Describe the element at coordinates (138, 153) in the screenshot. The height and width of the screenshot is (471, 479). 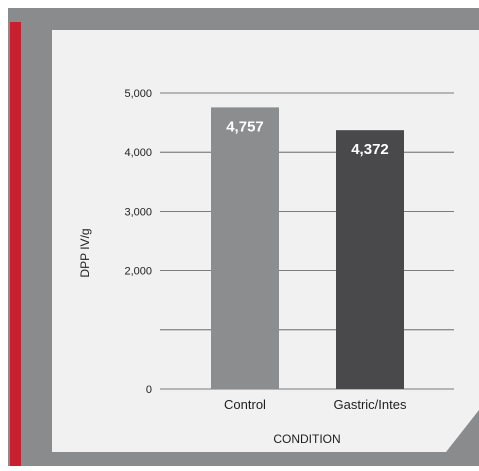
I see `y-tick-label: 4,000` at that location.